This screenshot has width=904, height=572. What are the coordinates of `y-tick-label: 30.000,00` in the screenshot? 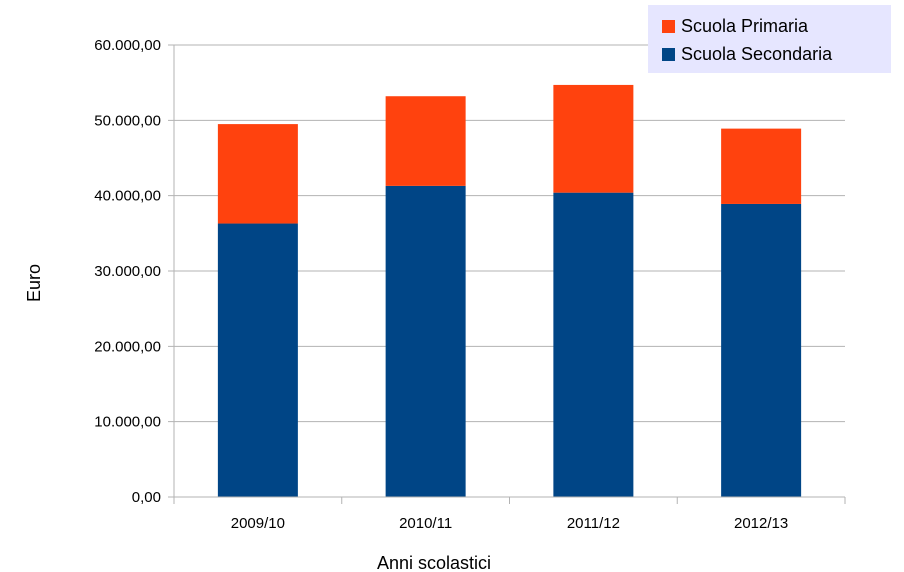 It's located at (127, 271).